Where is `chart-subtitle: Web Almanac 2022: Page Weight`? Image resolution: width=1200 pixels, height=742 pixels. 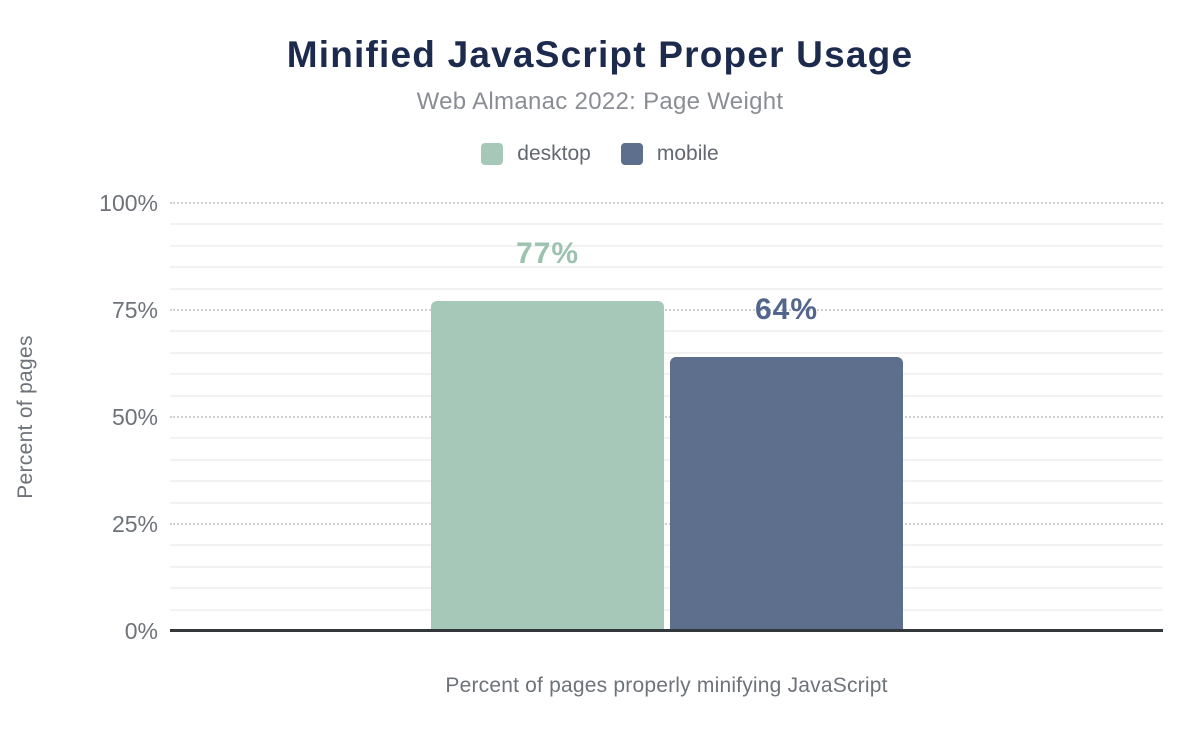 chart-subtitle: Web Almanac 2022: Page Weight is located at coordinates (600, 101).